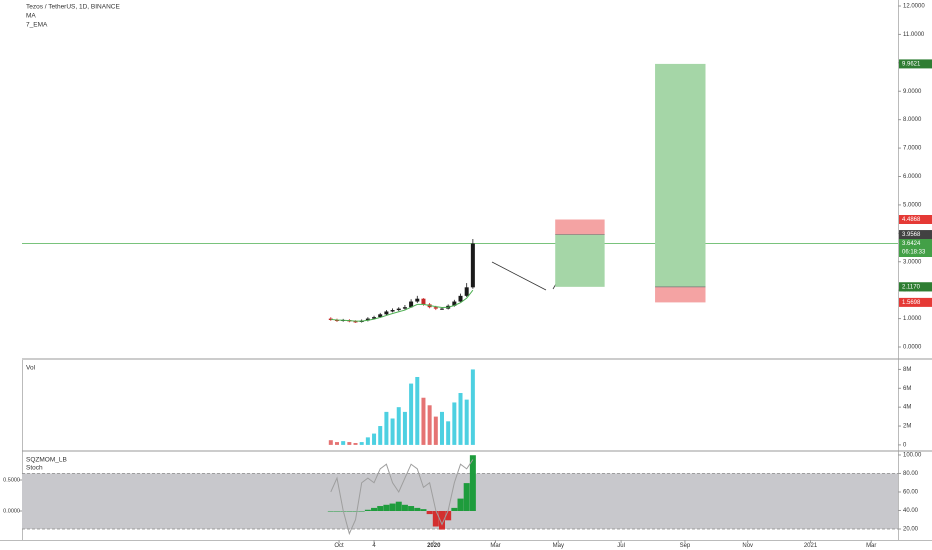 The image size is (932, 550). What do you see at coordinates (911, 474) in the screenshot?
I see `y-tick-label: 80.00` at bounding box center [911, 474].